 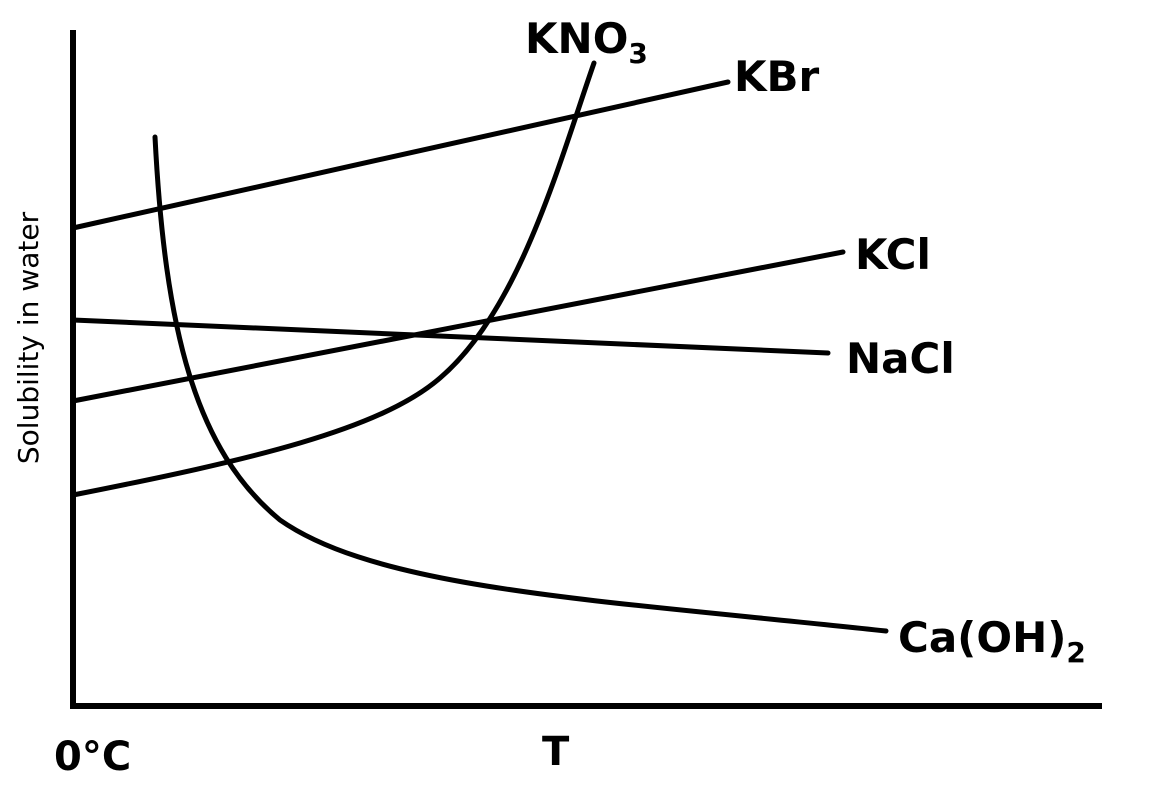 What do you see at coordinates (556, 752) in the screenshot?
I see `x-tick-label-t: T` at bounding box center [556, 752].